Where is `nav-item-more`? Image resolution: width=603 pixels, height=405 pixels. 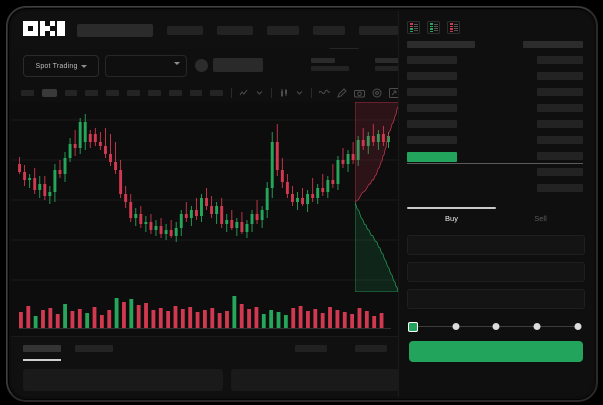 nav-item-more is located at coordinates (379, 30).